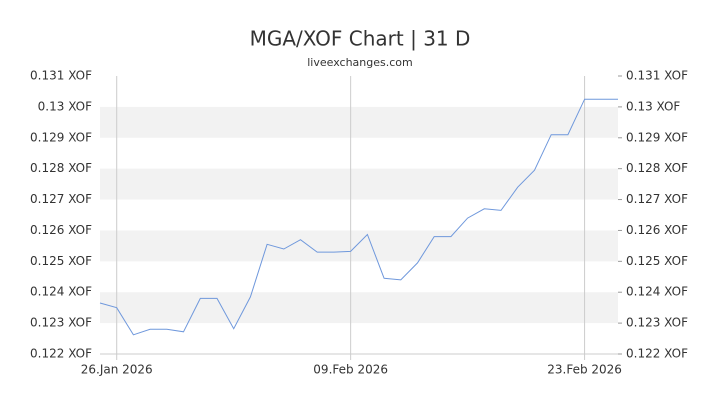 This screenshot has height=405, width=720. What do you see at coordinates (360, 39) in the screenshot?
I see `chart-title: MGA/XOF Chart | 31 D` at bounding box center [360, 39].